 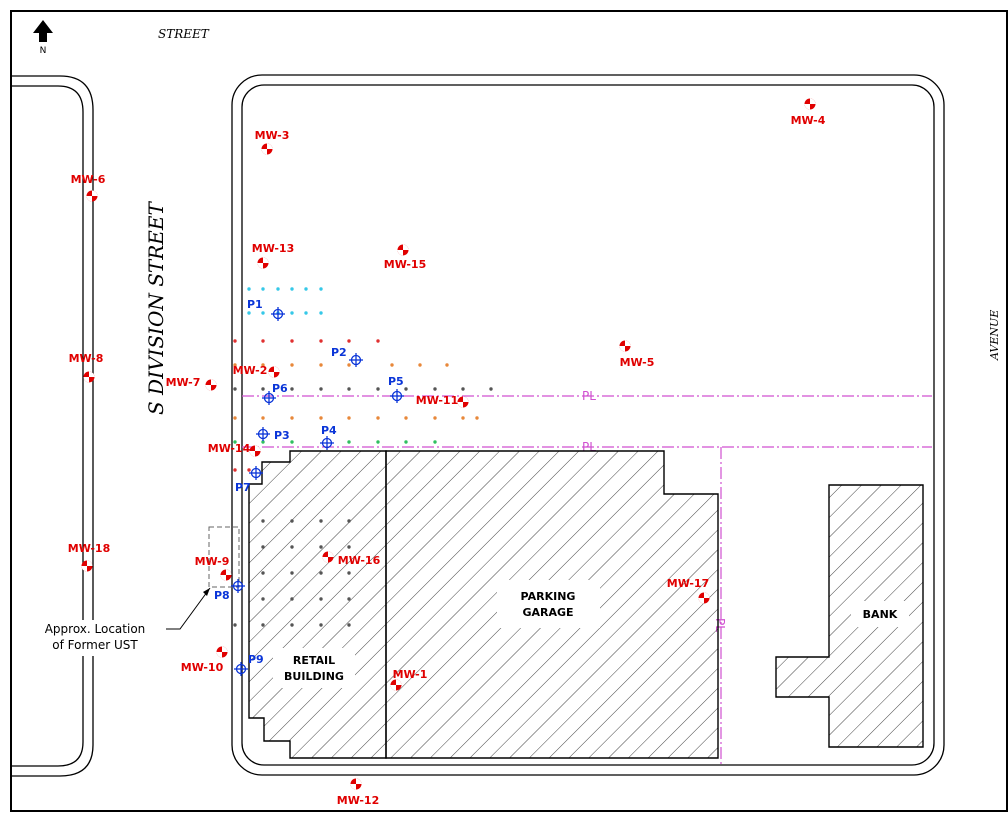 What do you see at coordinates (53, 426) in the screenshot?
I see `west-block-curb` at bounding box center [53, 426].